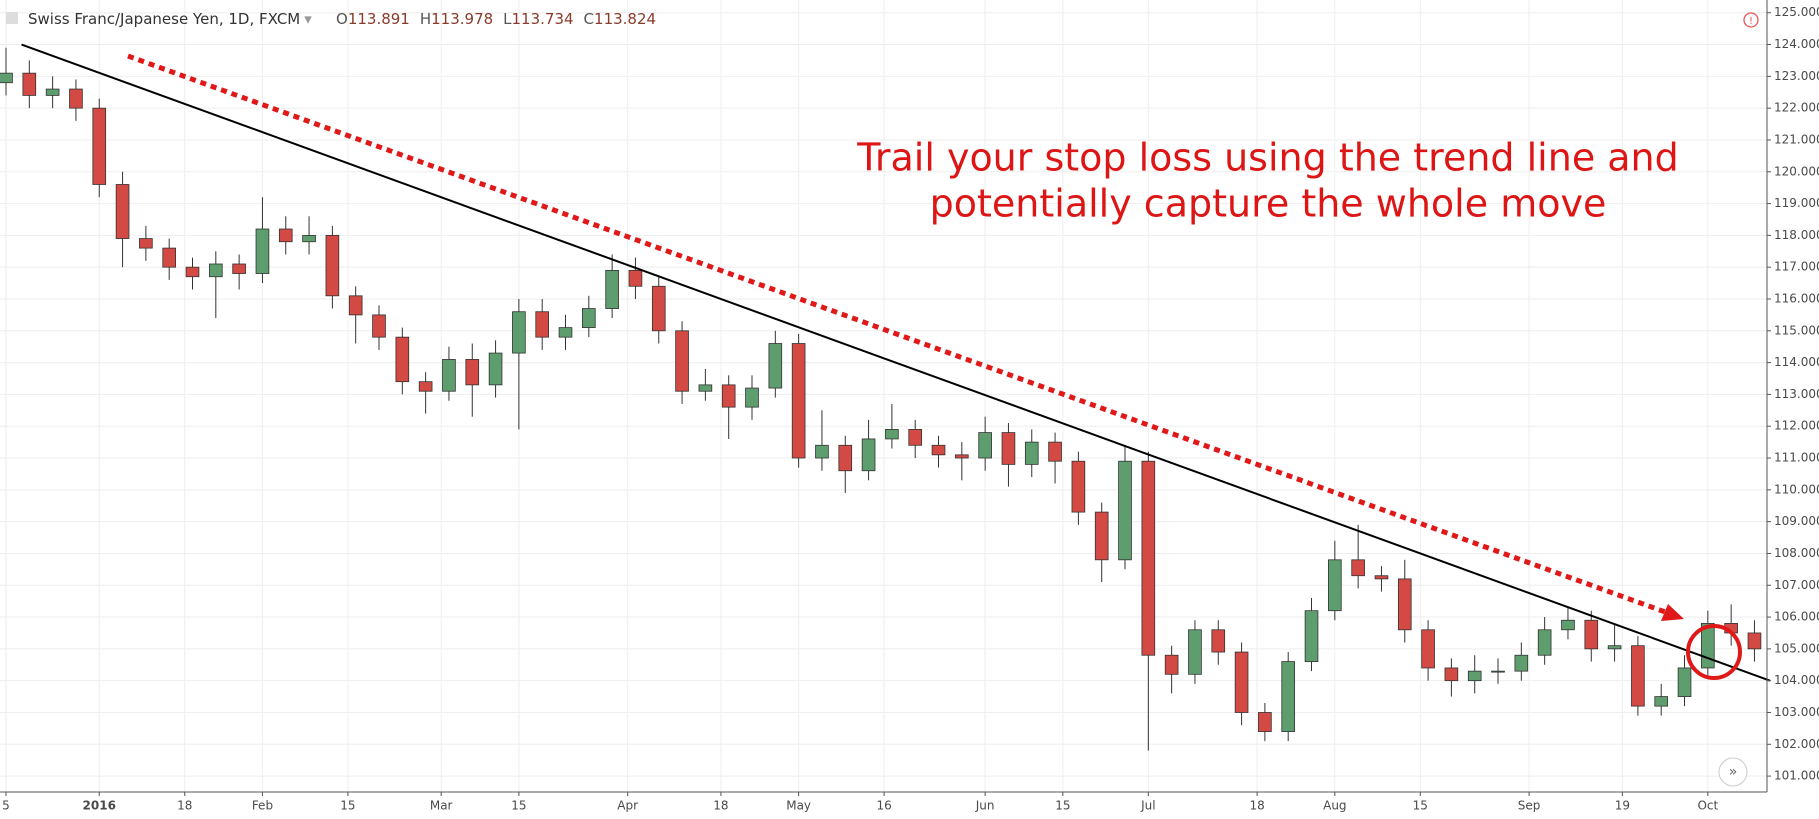 The image size is (1819, 819). I want to click on y-tick-label: 125.000, so click(1796, 12).